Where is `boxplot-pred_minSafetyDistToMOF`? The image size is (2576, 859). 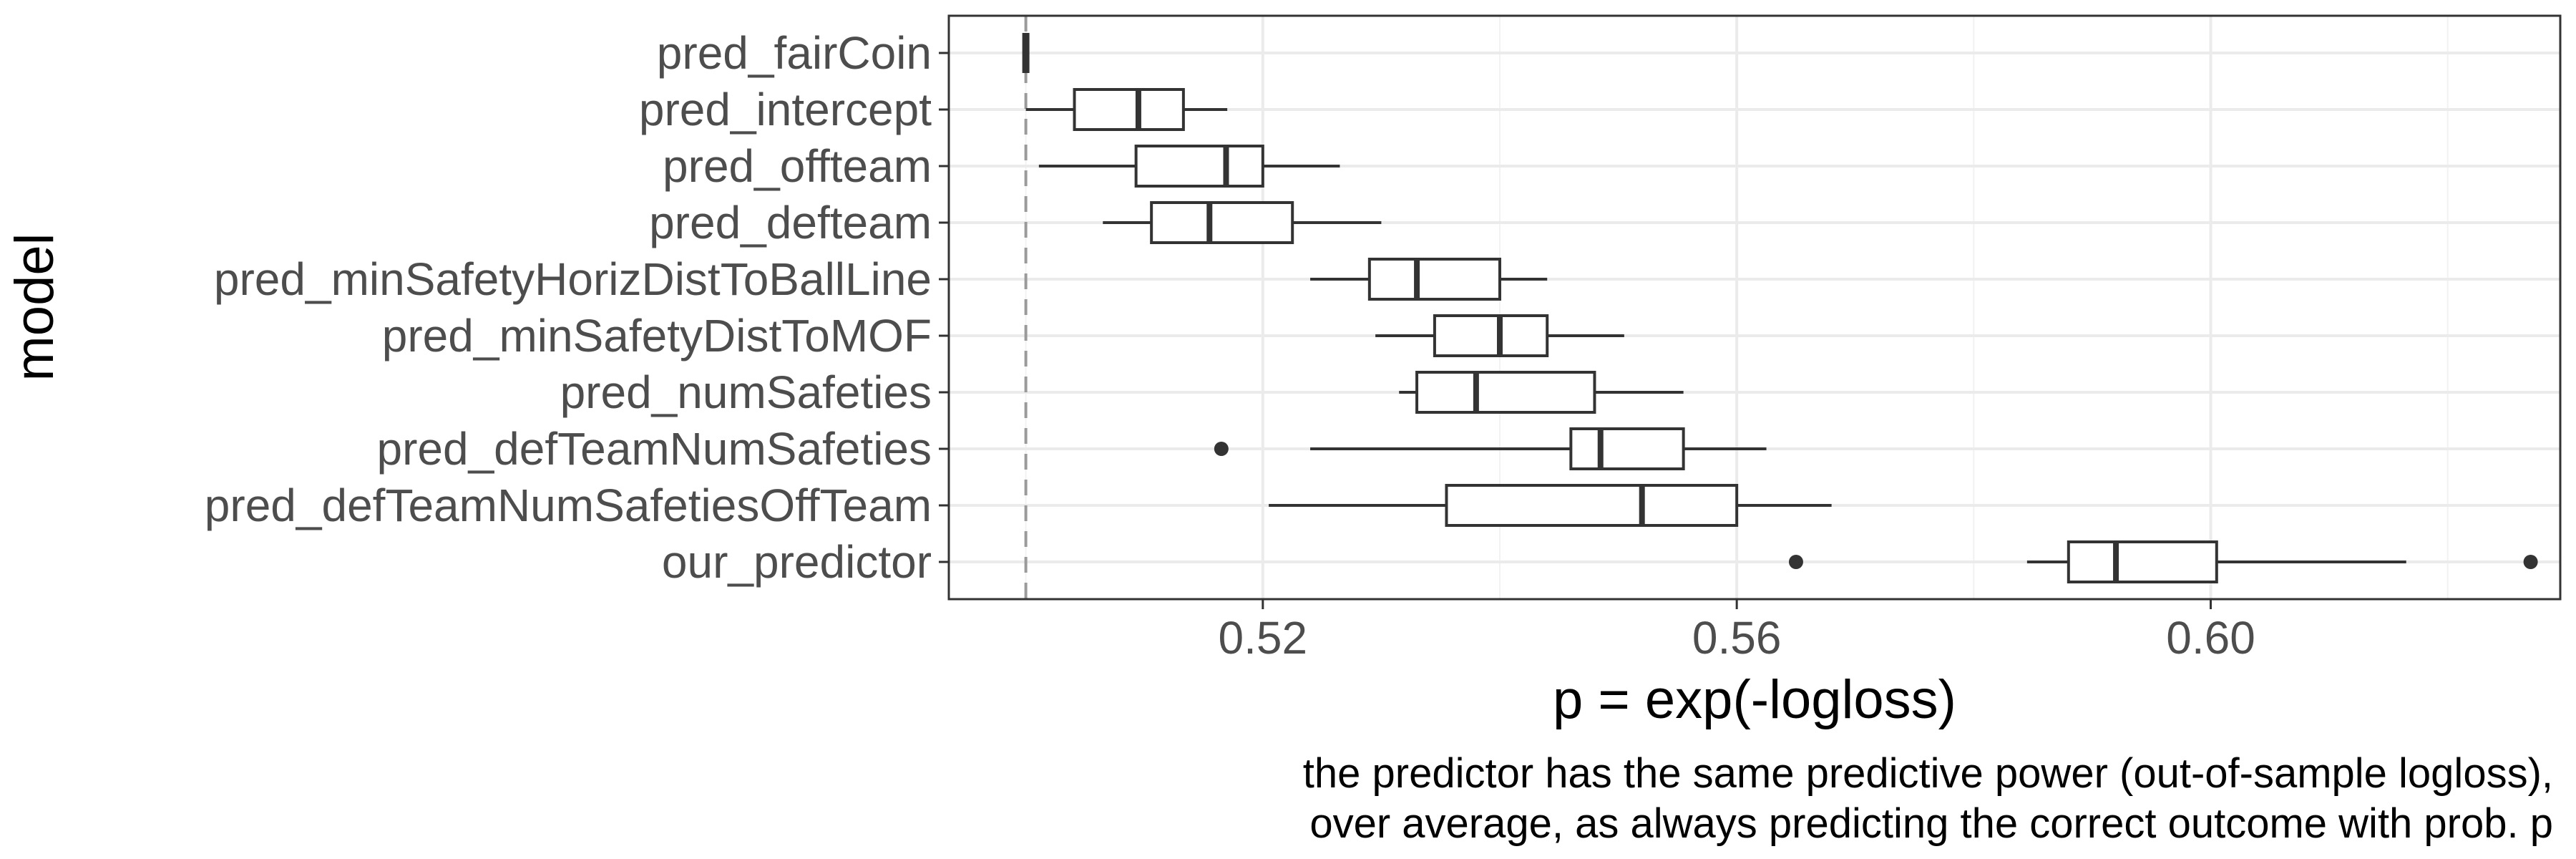
boxplot-pred_minSafetyDistToMOF is located at coordinates (1499, 335).